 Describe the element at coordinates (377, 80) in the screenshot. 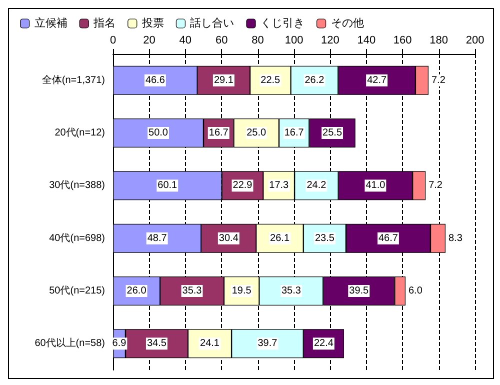

I see `data-label: 42.7` at that location.